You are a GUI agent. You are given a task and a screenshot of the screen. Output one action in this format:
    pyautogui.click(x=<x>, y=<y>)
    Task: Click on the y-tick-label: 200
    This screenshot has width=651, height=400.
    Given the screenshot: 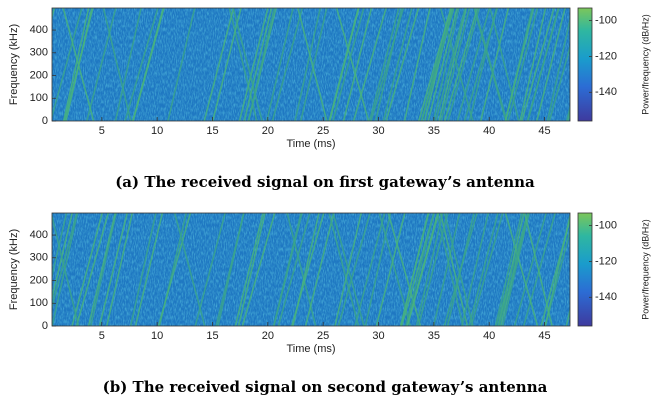 What is the action you would take?
    pyautogui.click(x=39, y=75)
    